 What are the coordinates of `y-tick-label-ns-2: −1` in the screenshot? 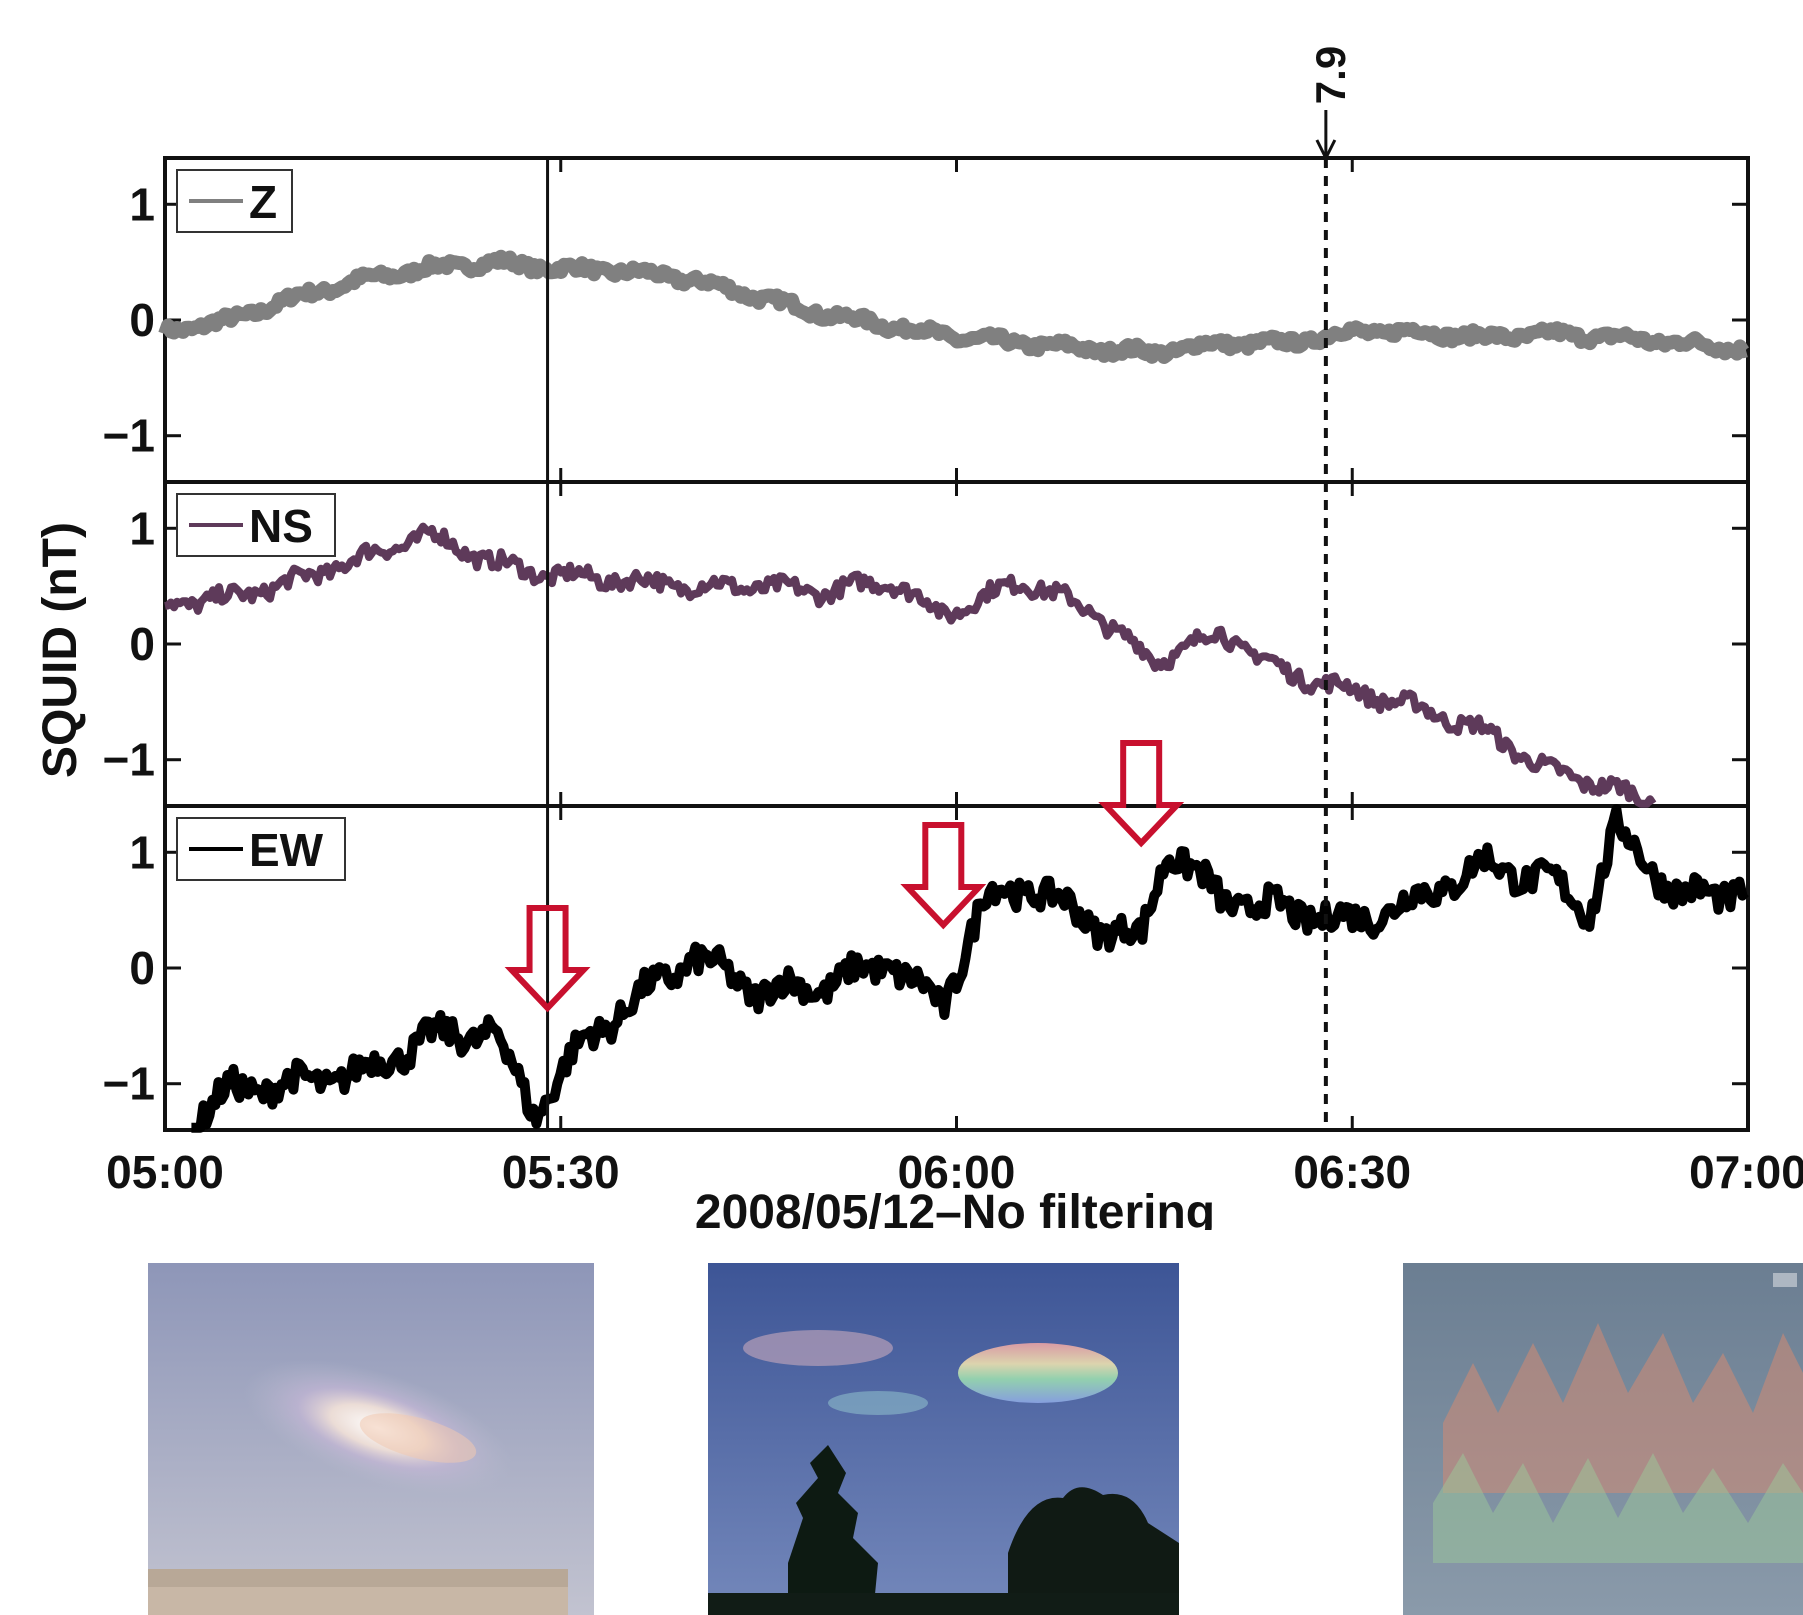 It's located at (129, 760).